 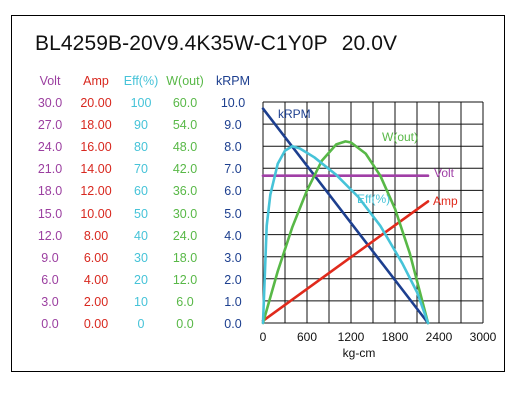 What do you see at coordinates (50, 301) in the screenshot?
I see `scale-value-volt: 3.0` at bounding box center [50, 301].